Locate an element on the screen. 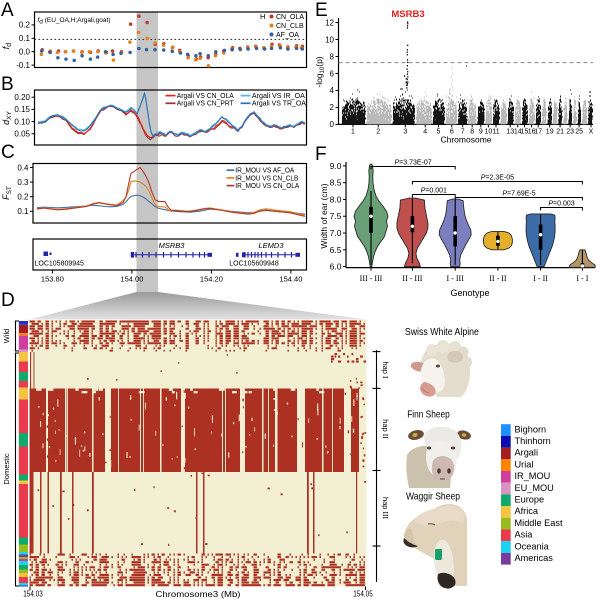  svg-text: 6.5 is located at coordinates (336, 250).